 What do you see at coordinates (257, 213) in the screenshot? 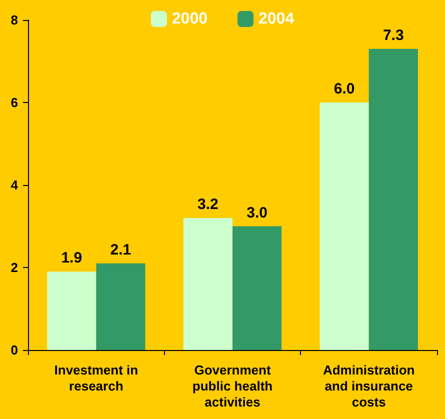
I see `data-label: 3.0` at bounding box center [257, 213].